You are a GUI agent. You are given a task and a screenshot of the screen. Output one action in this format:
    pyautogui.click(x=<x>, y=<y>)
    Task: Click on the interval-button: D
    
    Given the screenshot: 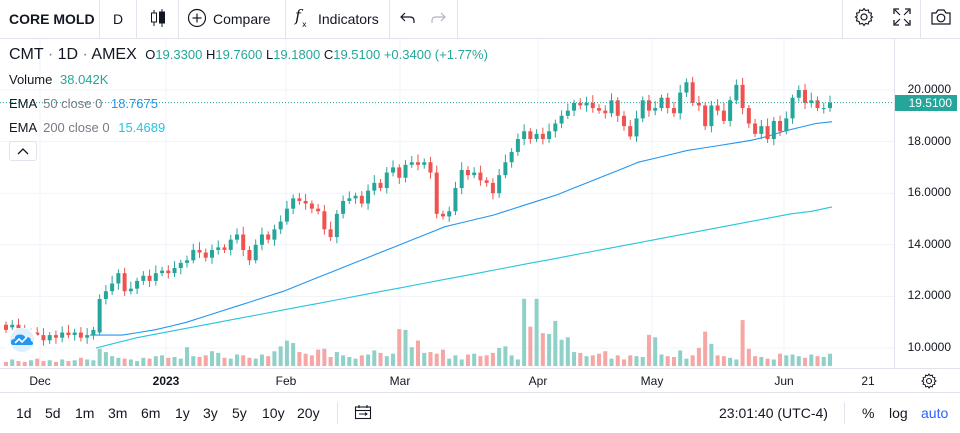 What is the action you would take?
    pyautogui.click(x=118, y=19)
    